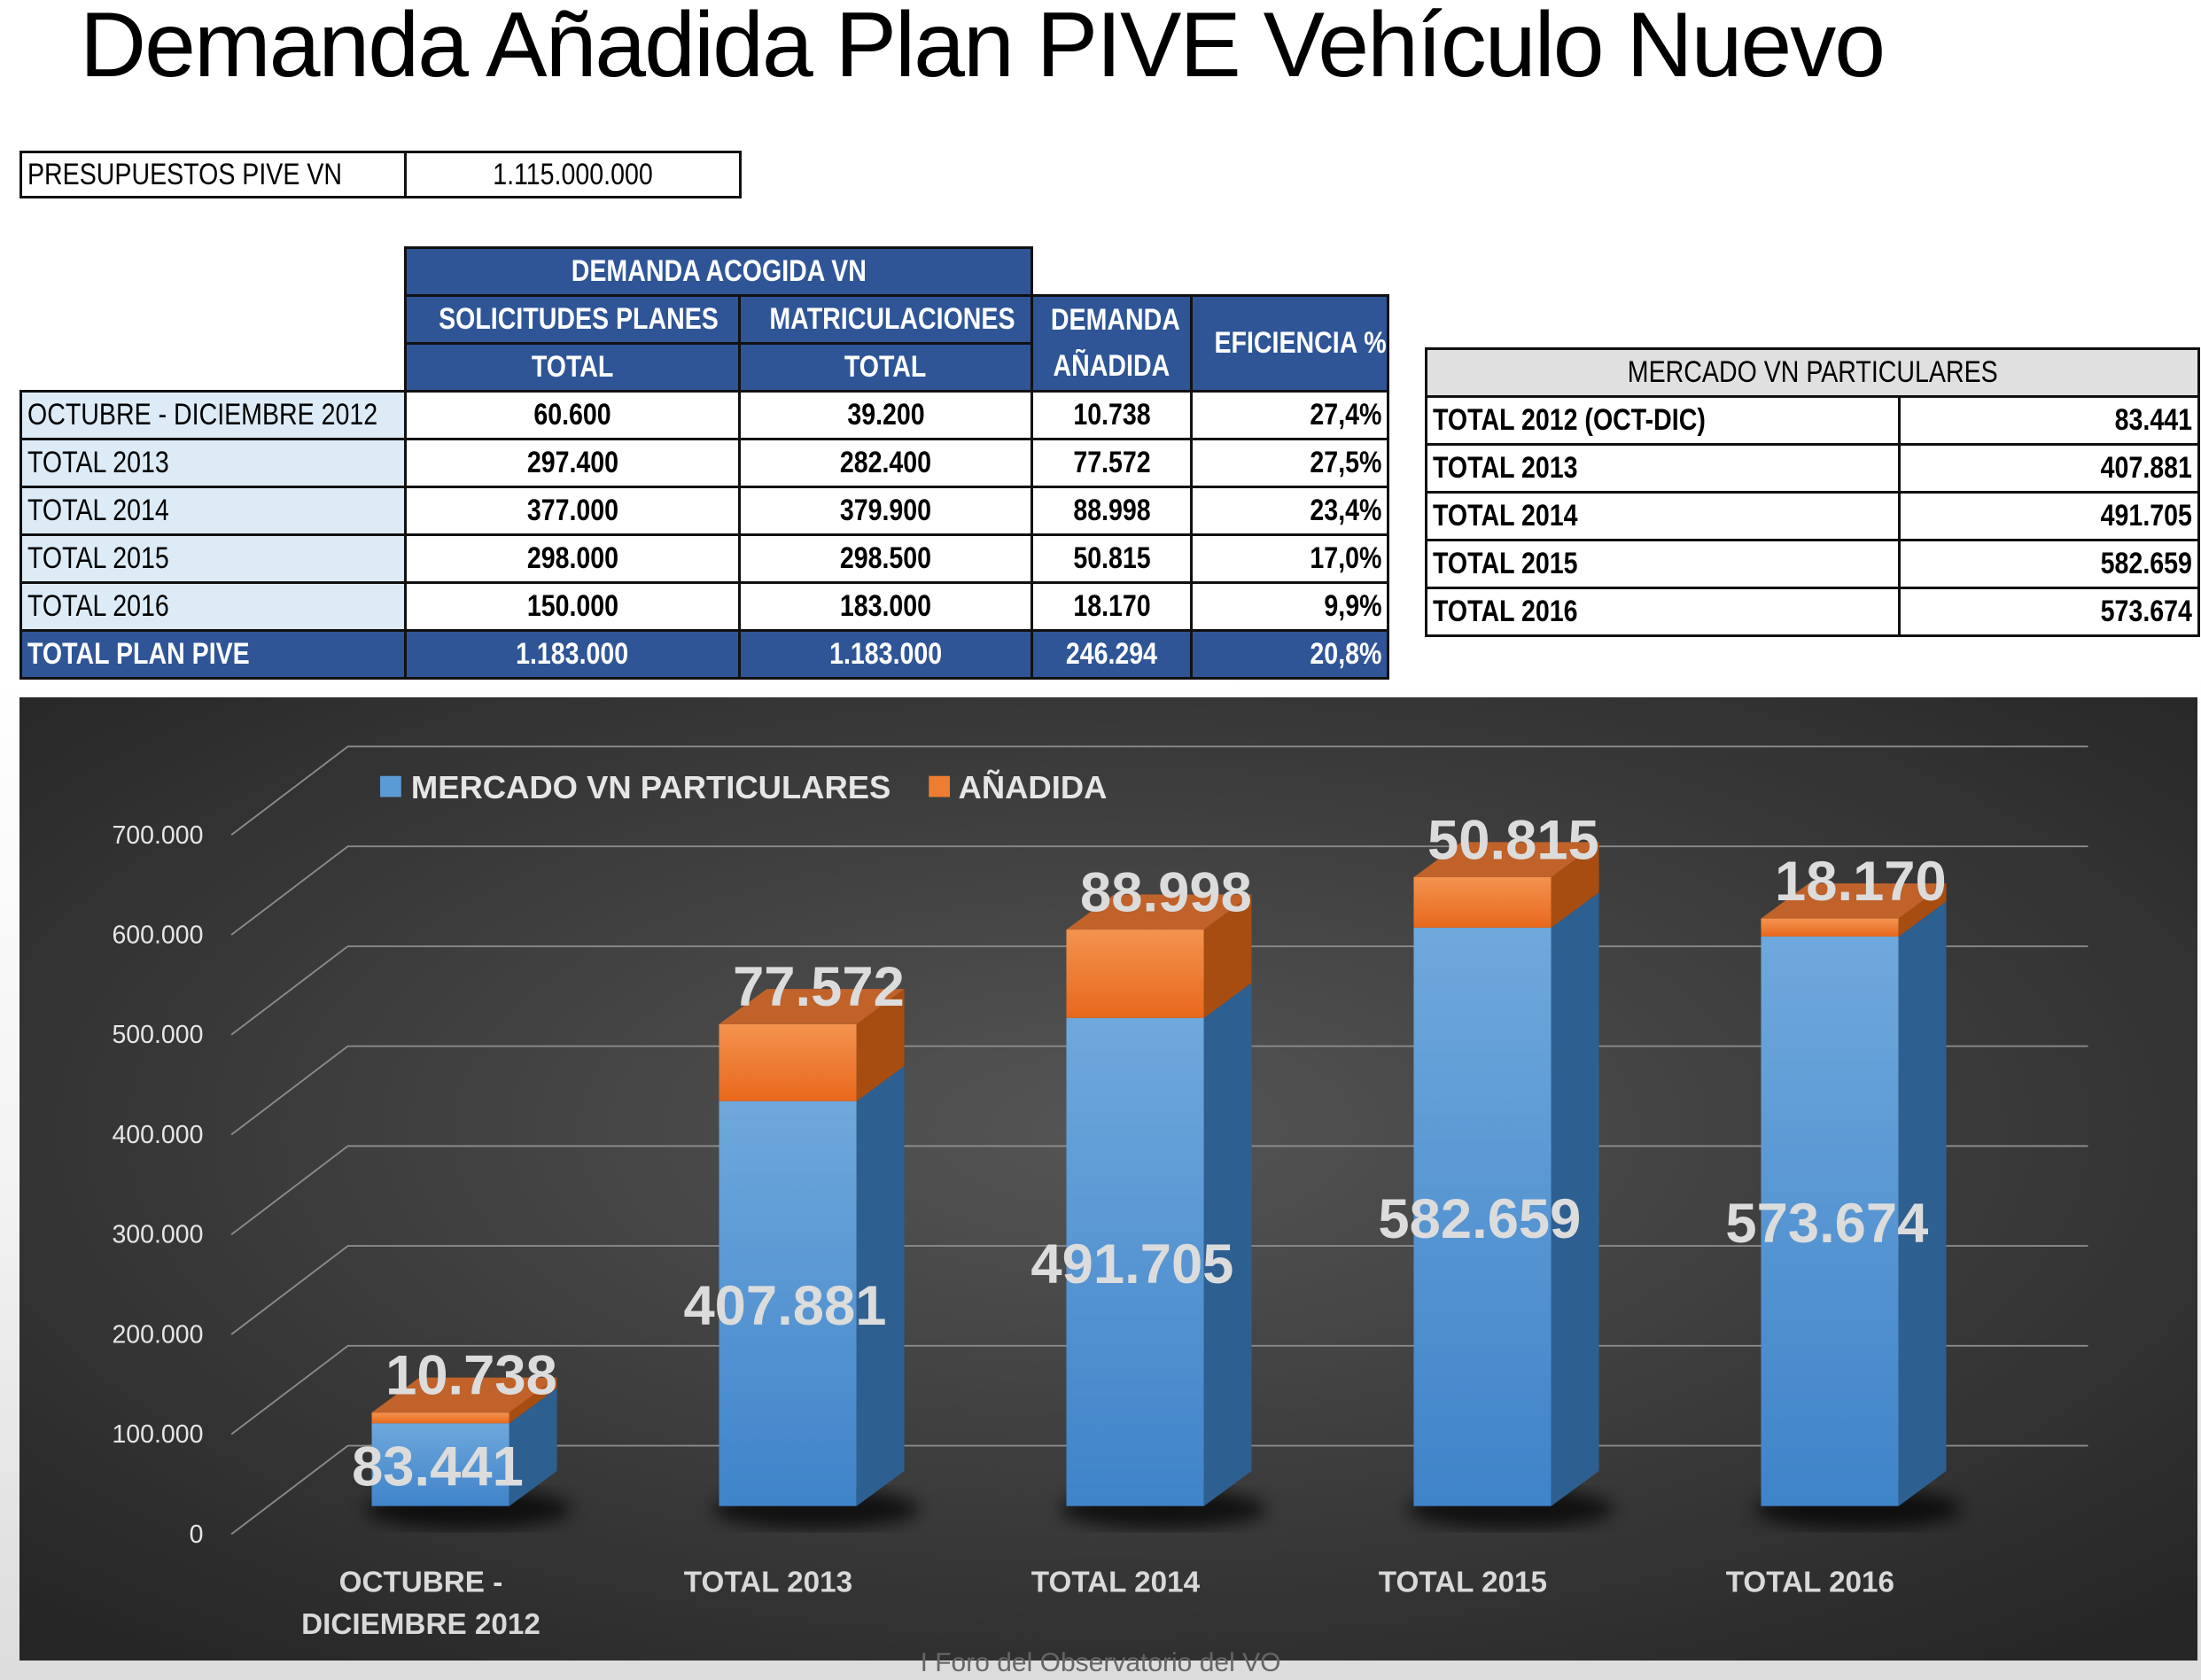 The image size is (2201, 1680). What do you see at coordinates (1113, 511) in the screenshot?
I see `demanda-cell: 88.998` at bounding box center [1113, 511].